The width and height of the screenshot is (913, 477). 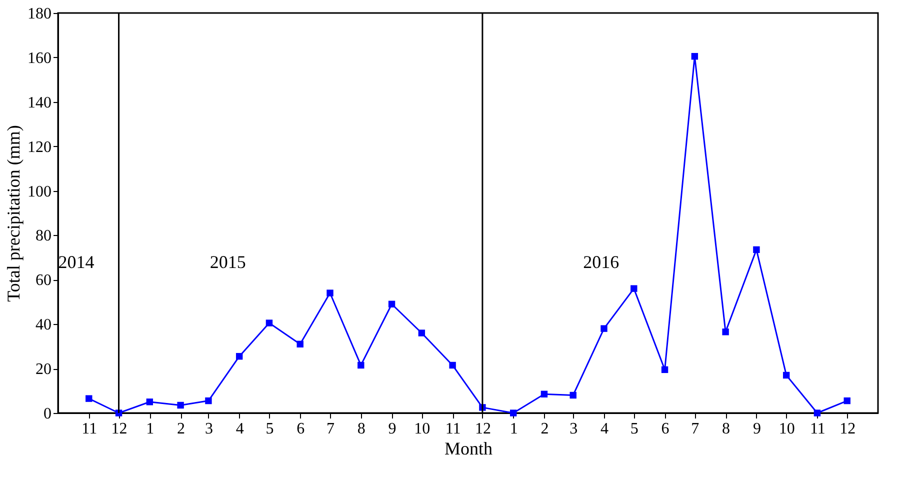 What do you see at coordinates (40, 58) in the screenshot?
I see `y-tick-label: 160` at bounding box center [40, 58].